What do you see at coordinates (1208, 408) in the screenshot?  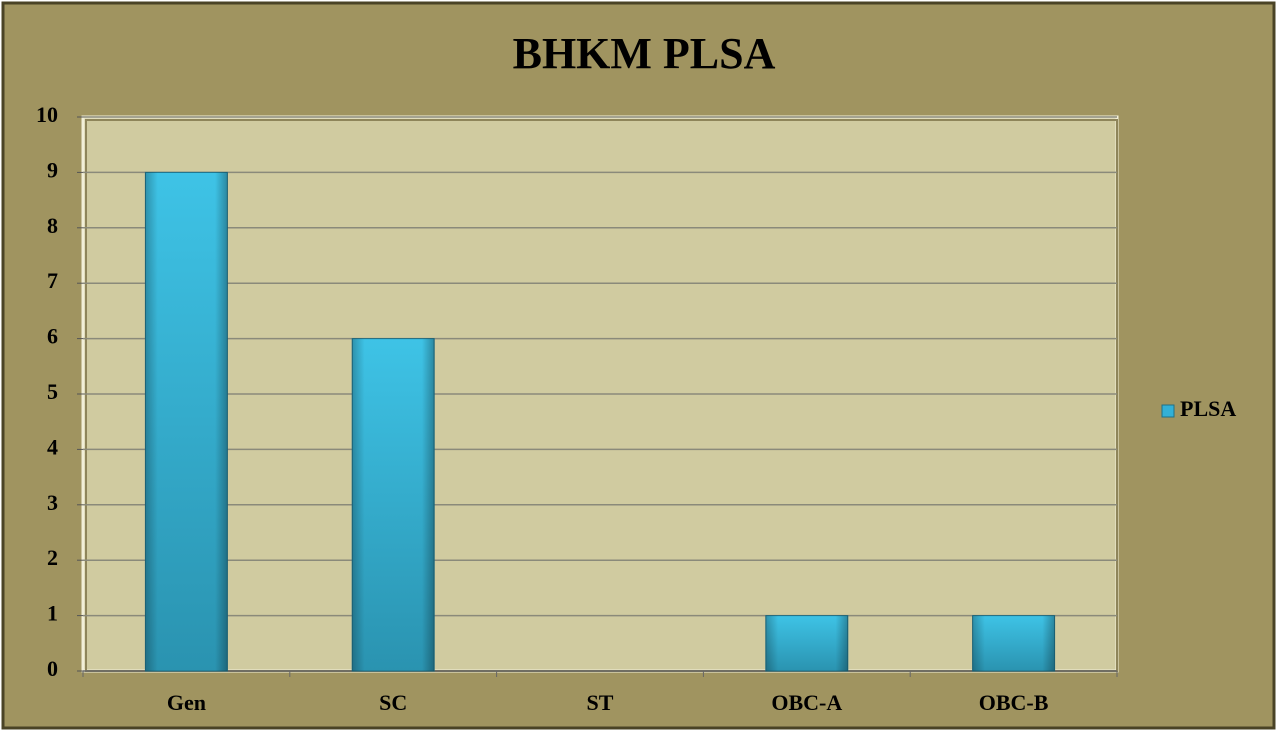 I see `legend-label: PLSA` at bounding box center [1208, 408].